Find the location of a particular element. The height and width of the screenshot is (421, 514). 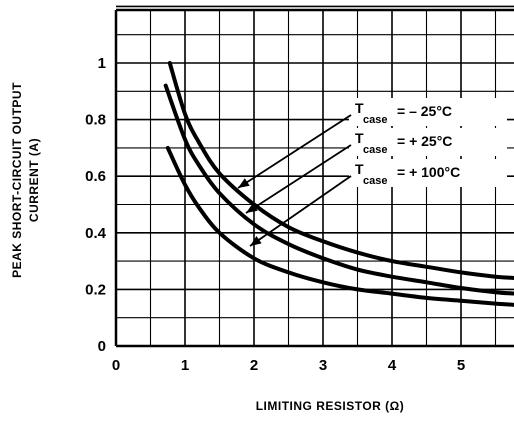

annotation-label-value: = + 100°C is located at coordinates (428, 172).